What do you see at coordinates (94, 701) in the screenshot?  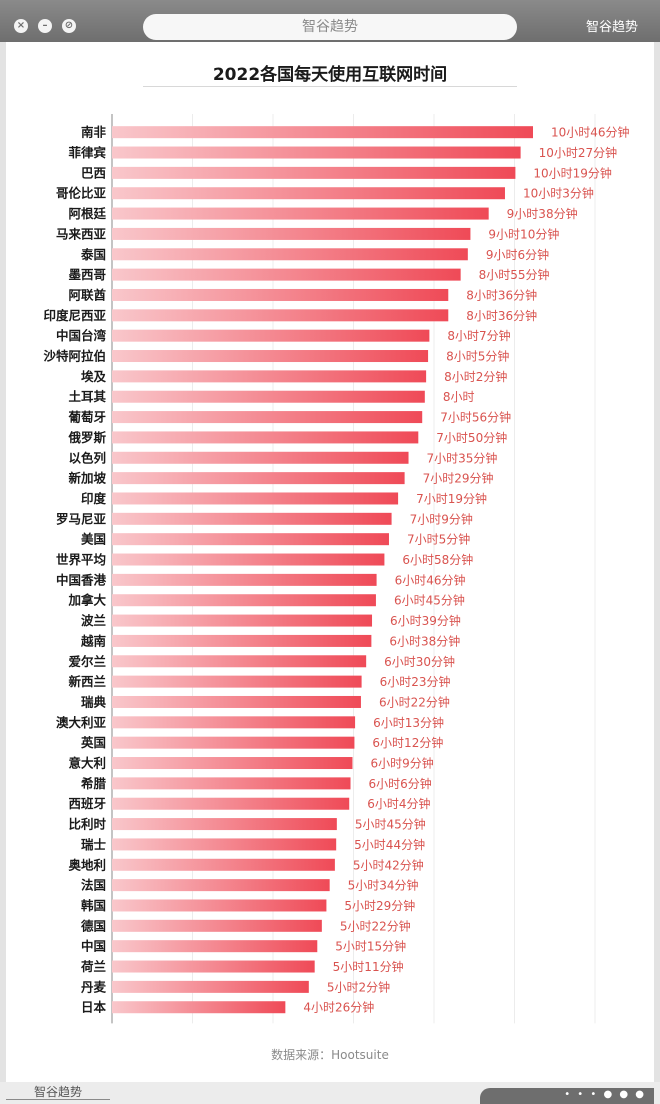 I see `category-label: 瑞典` at bounding box center [94, 701].